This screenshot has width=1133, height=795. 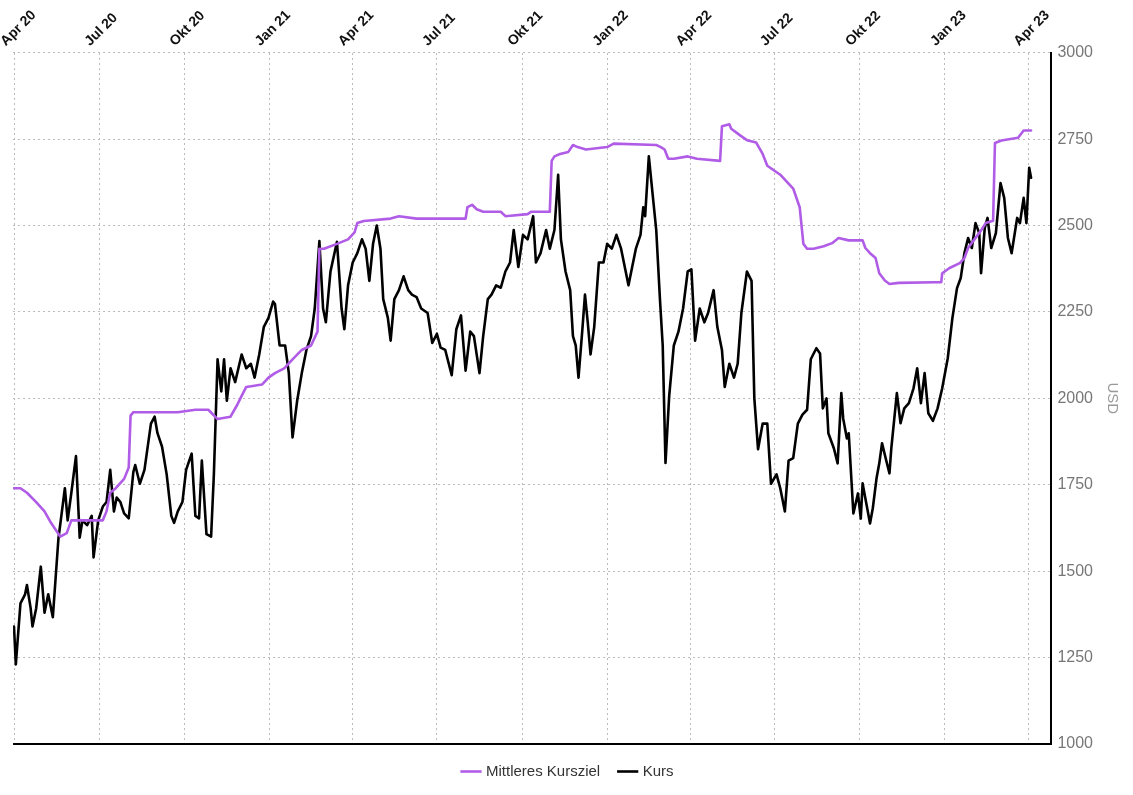 I want to click on y-tick-label: 2750, so click(x=1075, y=138).